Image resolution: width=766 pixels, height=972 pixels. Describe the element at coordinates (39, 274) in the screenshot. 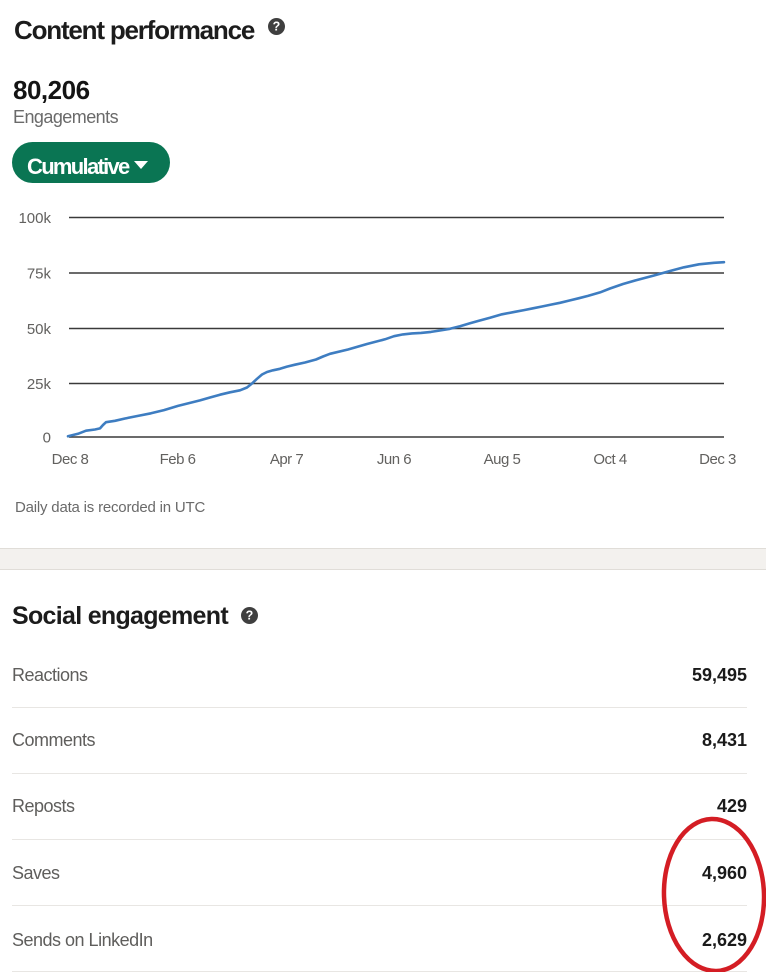

I see `svg-text: 75k` at that location.